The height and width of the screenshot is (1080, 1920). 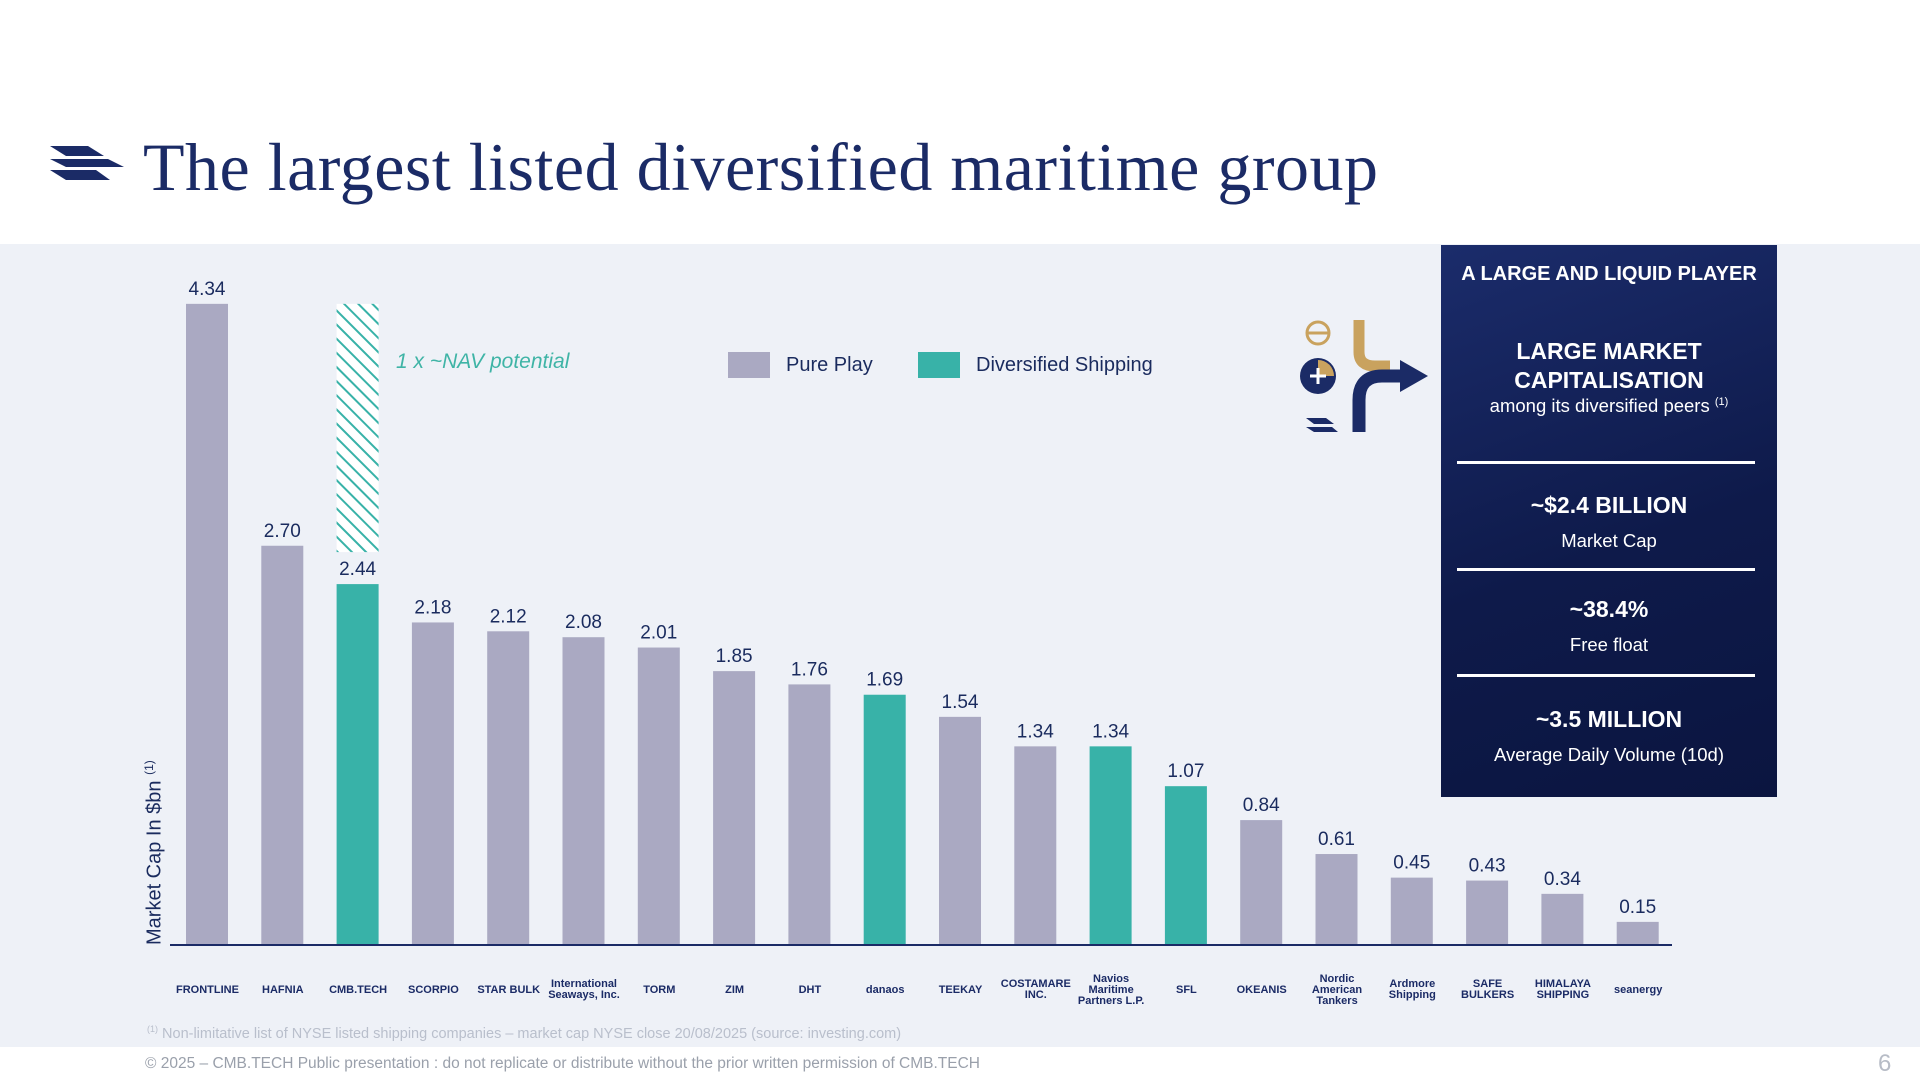 I want to click on data-label: 0.61, so click(x=1336, y=839).